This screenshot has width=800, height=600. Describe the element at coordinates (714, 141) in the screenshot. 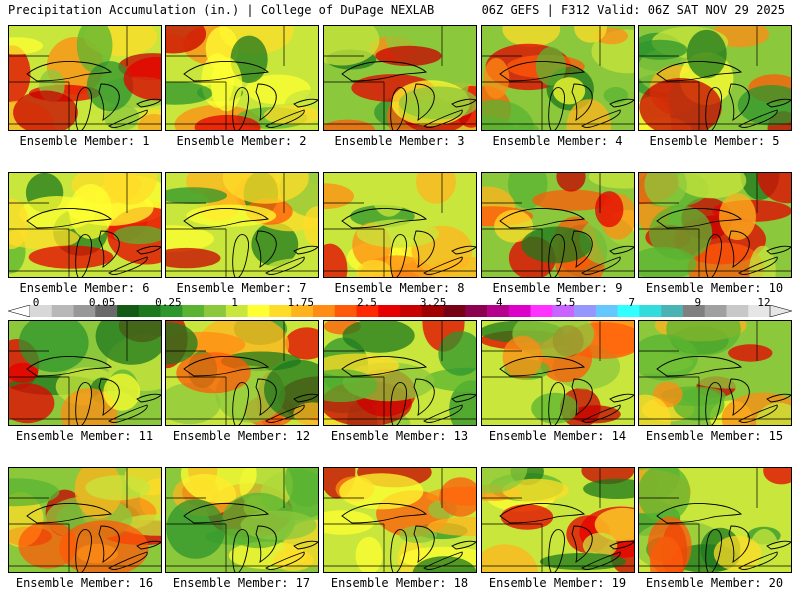

I see `ensemble-member-label: Ensemble Member: 5` at that location.